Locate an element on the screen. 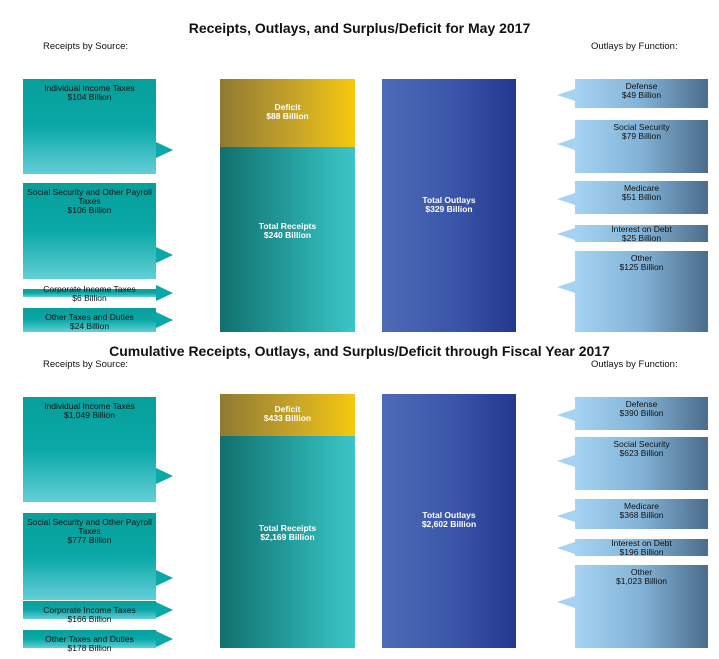  outlay-function-box: Defense $390 Billion is located at coordinates (641, 413).